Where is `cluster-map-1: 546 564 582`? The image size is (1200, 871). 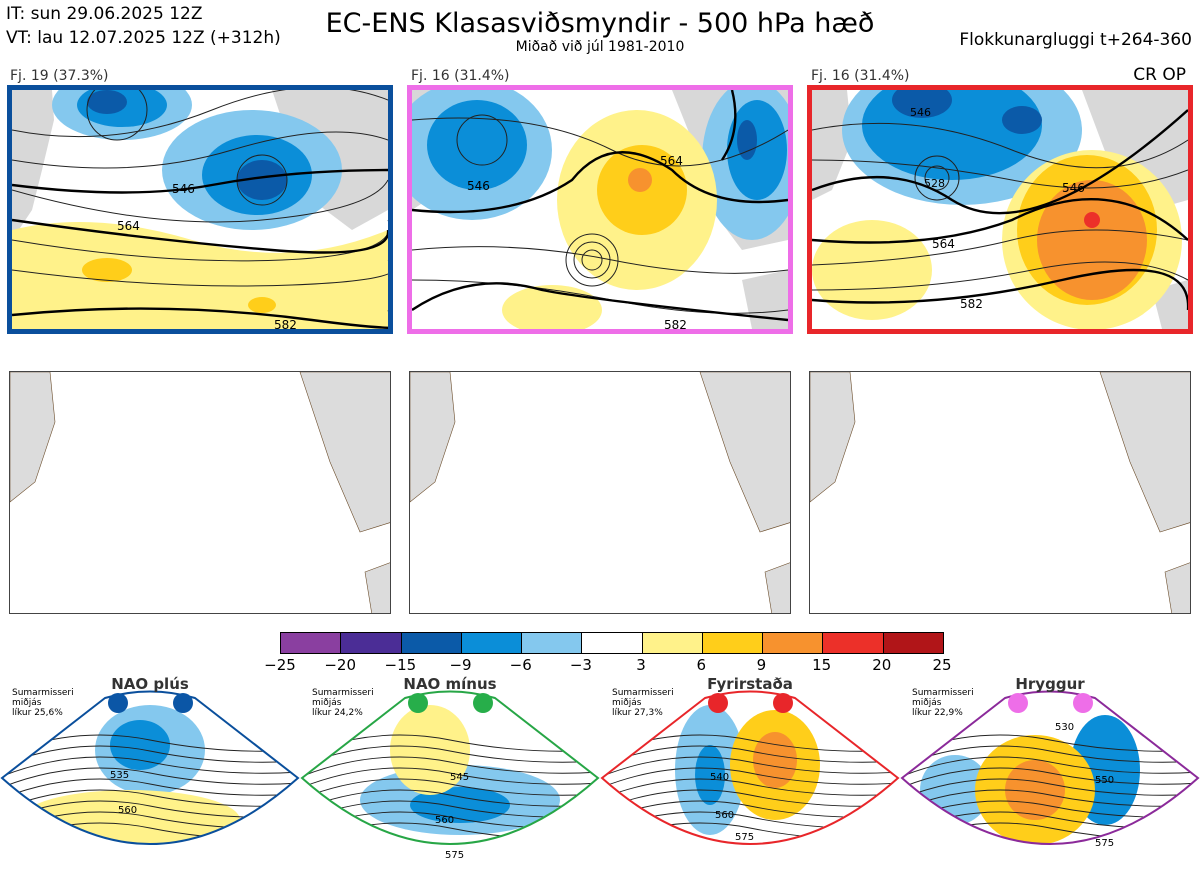
cluster-map-1: 546 564 582 is located at coordinates (200, 209).